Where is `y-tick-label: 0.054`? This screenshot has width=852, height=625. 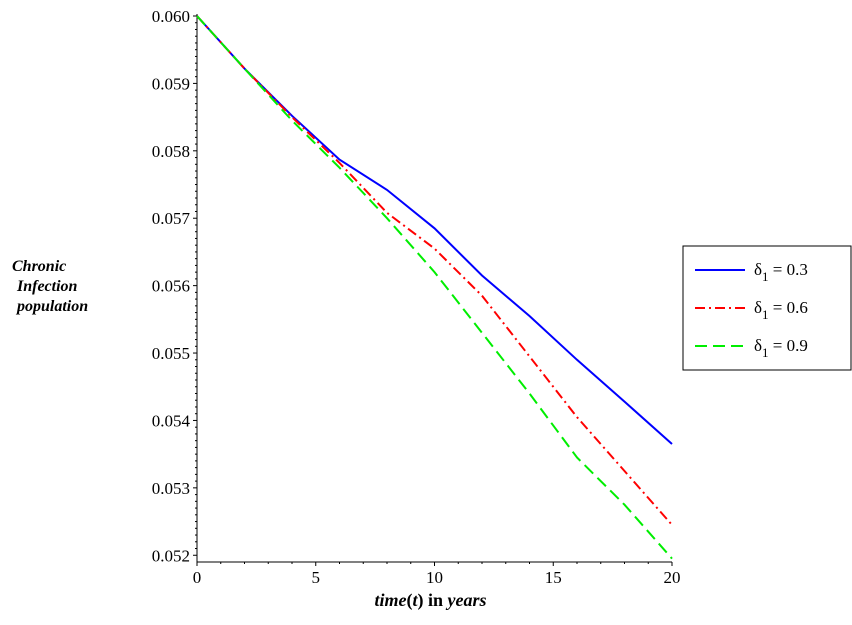 y-tick-label: 0.054 is located at coordinates (171, 420).